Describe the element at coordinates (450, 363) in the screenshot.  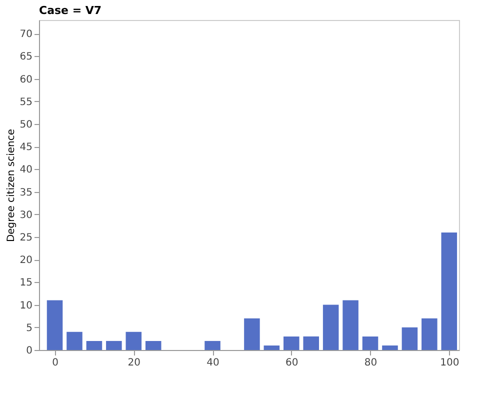
I see `x-tick-label: 100` at that location.